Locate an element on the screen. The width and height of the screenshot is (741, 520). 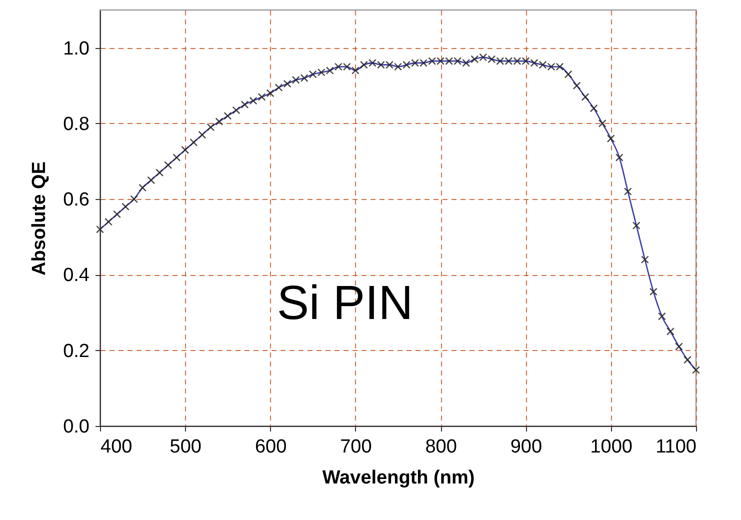
y-tick-label: 0.4 is located at coordinates (76, 275).